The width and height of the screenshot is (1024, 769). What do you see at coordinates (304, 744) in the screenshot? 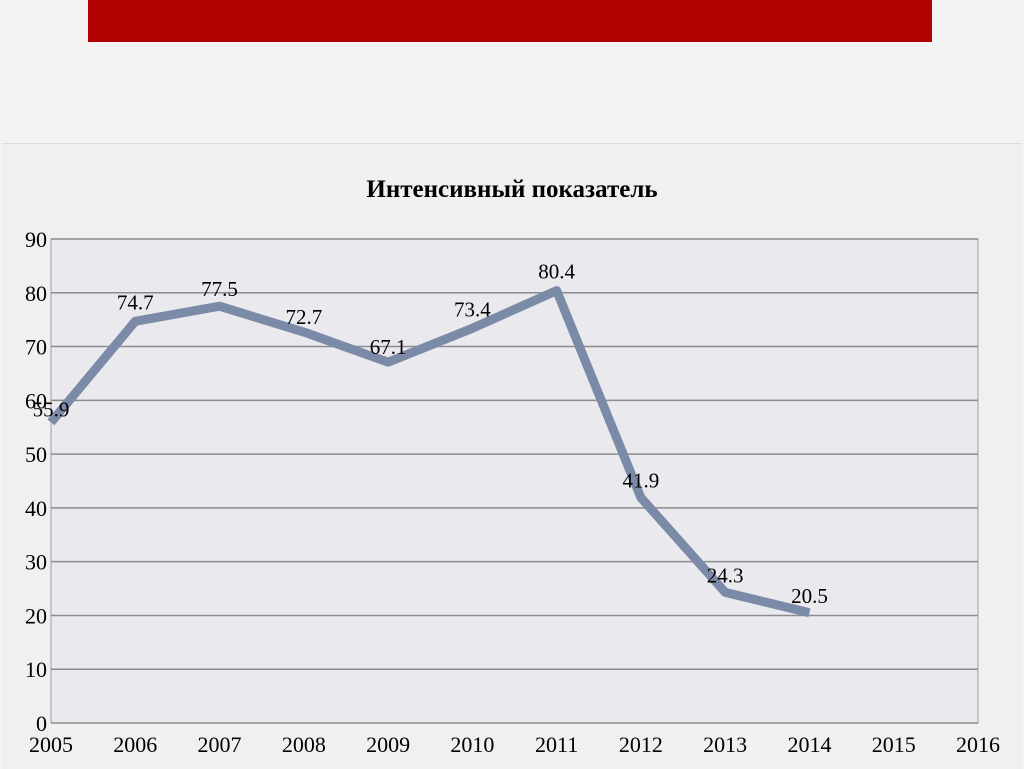
I see `x-tick-label: 2008` at bounding box center [304, 744].